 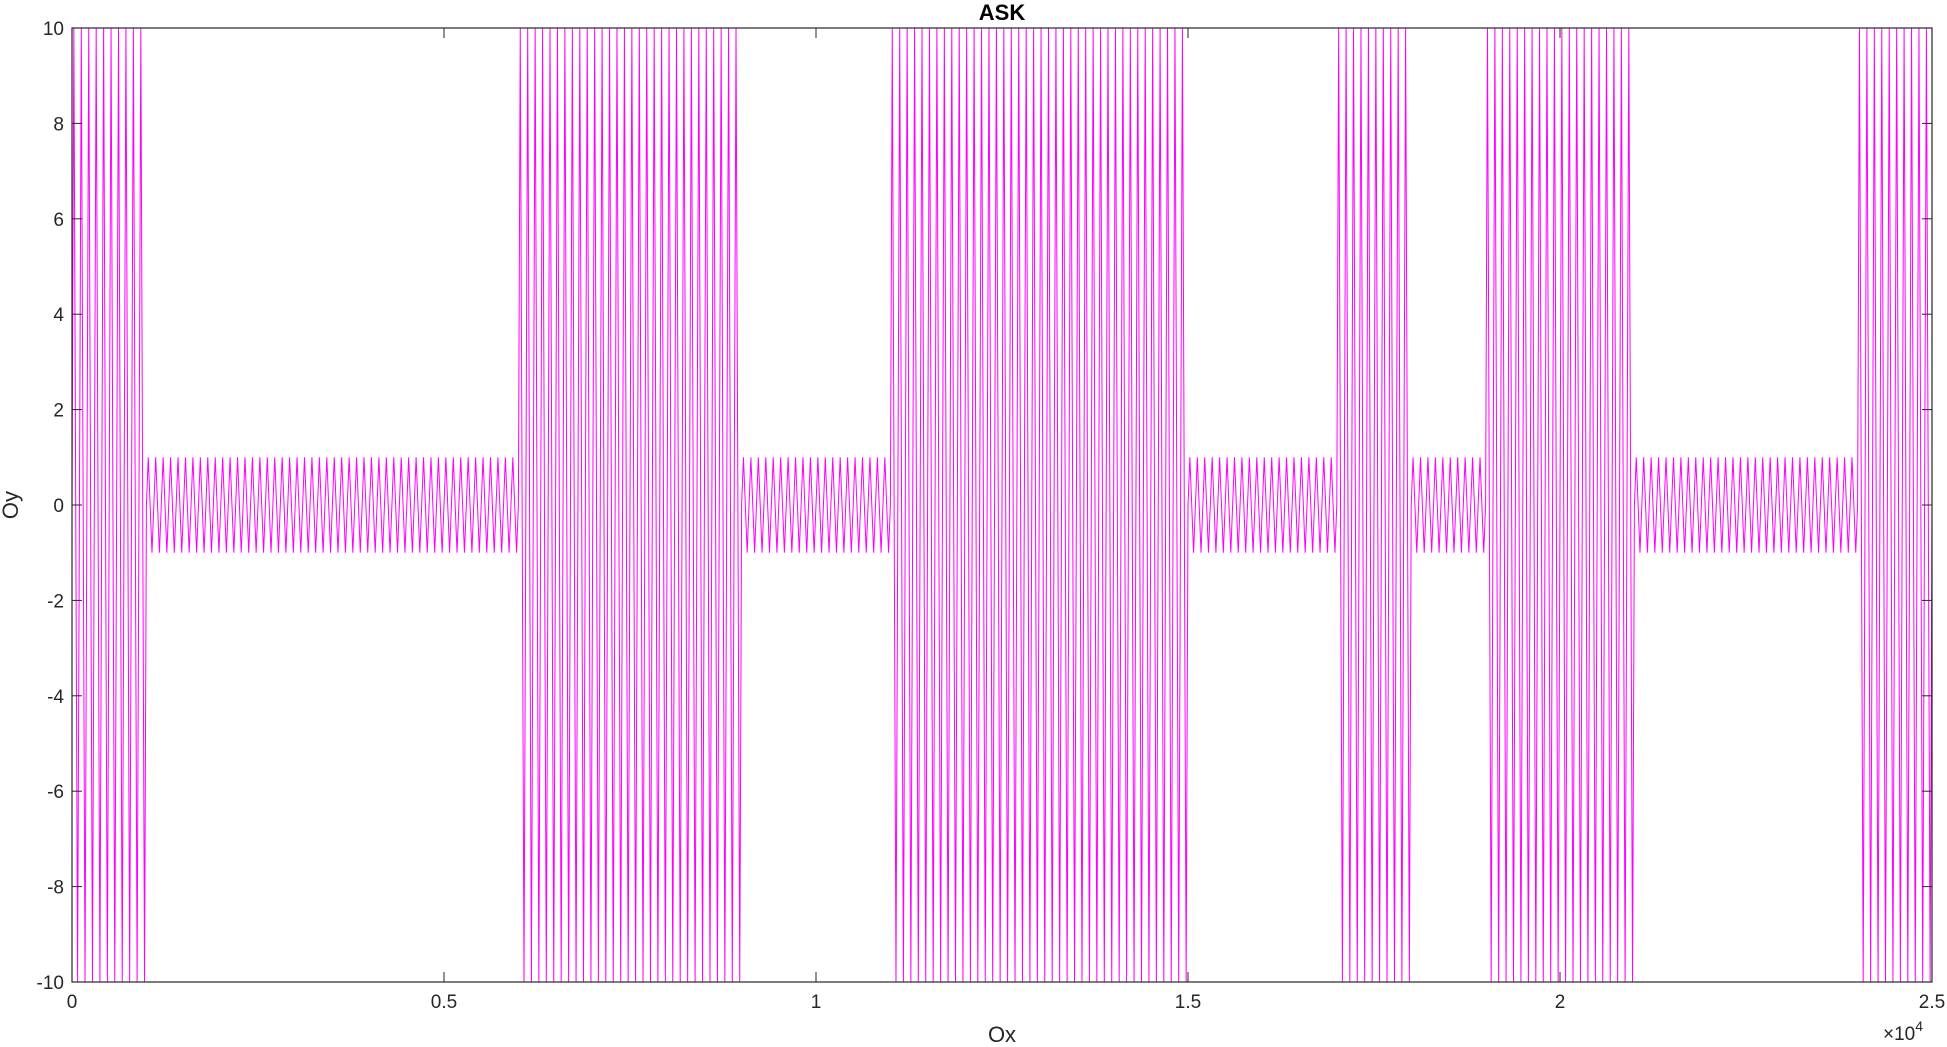 What do you see at coordinates (53, 29) in the screenshot?
I see `y-tick-label: 10` at bounding box center [53, 29].